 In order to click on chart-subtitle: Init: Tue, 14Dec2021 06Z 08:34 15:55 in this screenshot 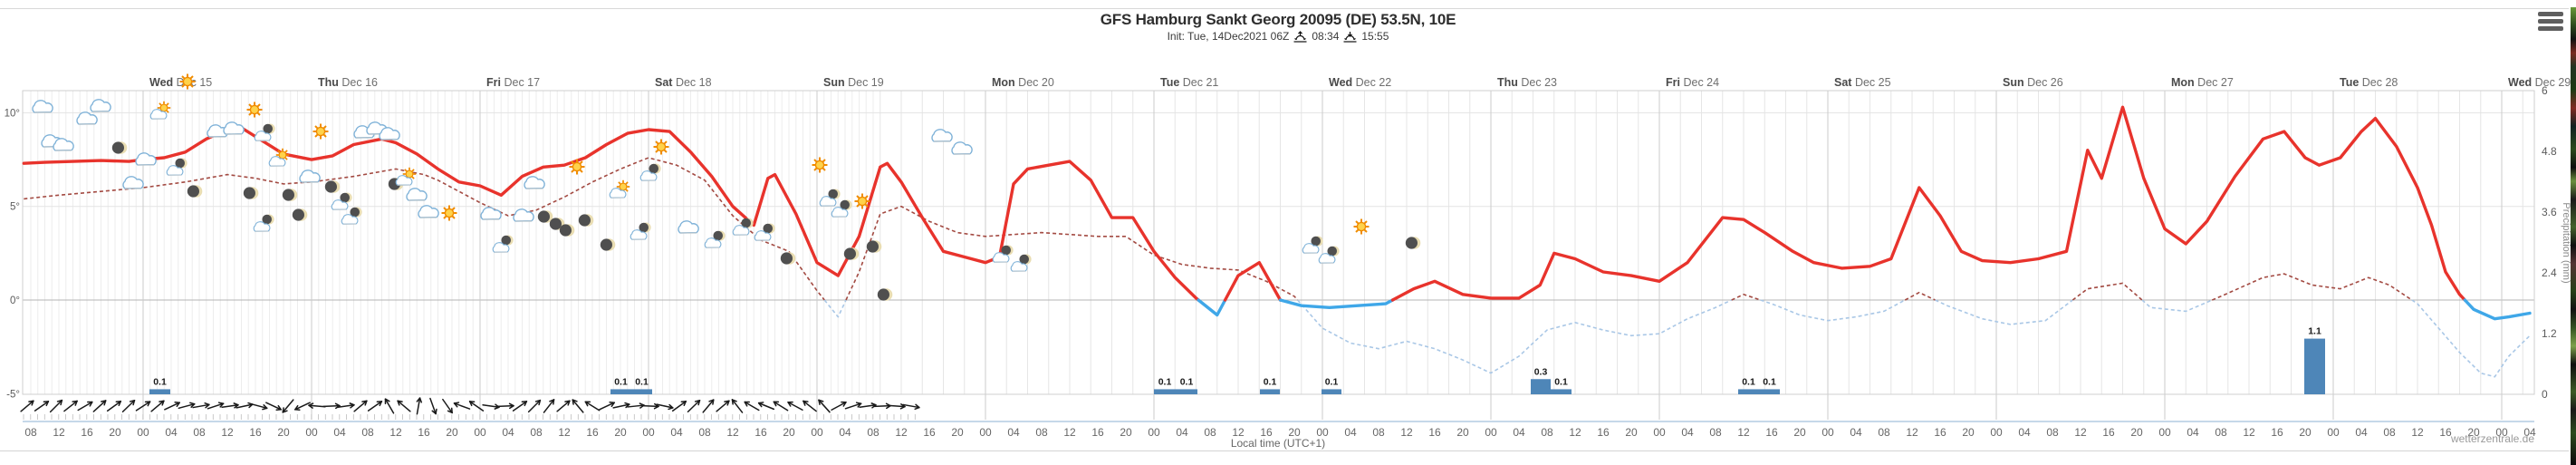, I will do `click(1278, 36)`.